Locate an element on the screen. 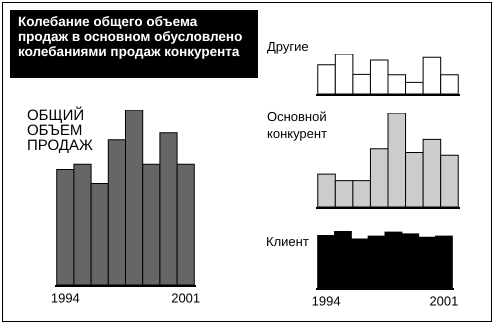 The width and height of the screenshot is (497, 326). chart-title: Основной конкурент is located at coordinates (297, 125).